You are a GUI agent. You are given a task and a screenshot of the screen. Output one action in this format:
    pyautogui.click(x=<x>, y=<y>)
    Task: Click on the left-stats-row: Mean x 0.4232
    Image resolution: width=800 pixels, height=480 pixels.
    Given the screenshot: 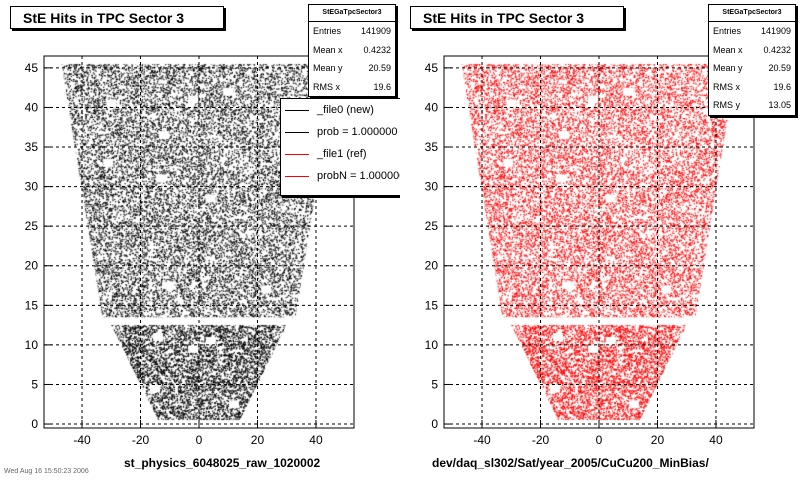 What is the action you would take?
    pyautogui.click(x=352, y=49)
    